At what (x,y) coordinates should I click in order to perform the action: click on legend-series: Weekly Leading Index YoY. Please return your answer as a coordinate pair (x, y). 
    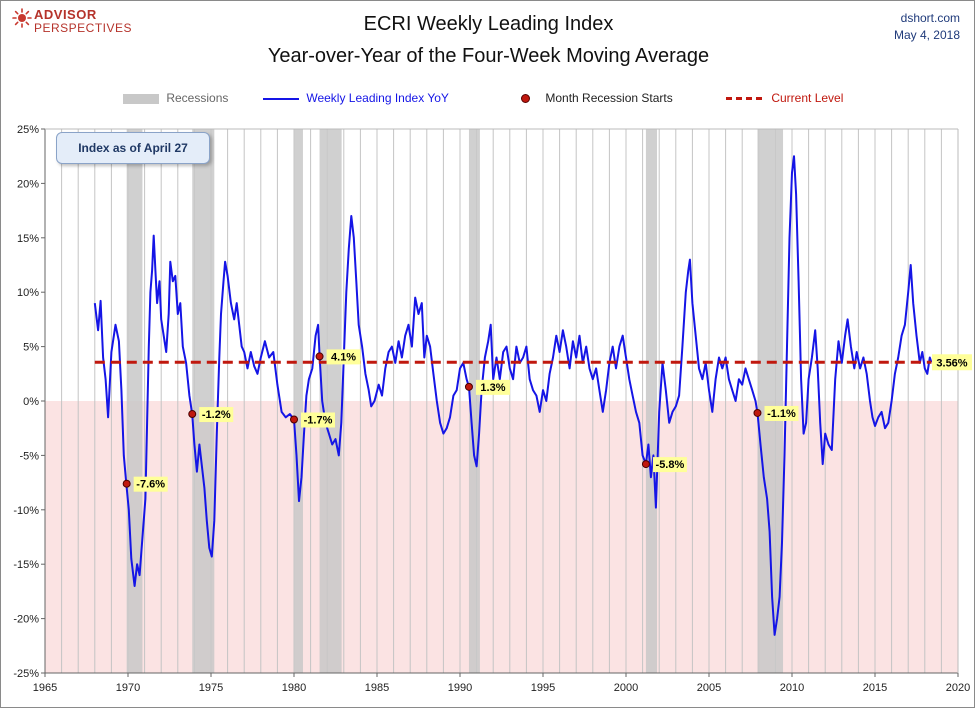
    Looking at the image, I should click on (356, 98).